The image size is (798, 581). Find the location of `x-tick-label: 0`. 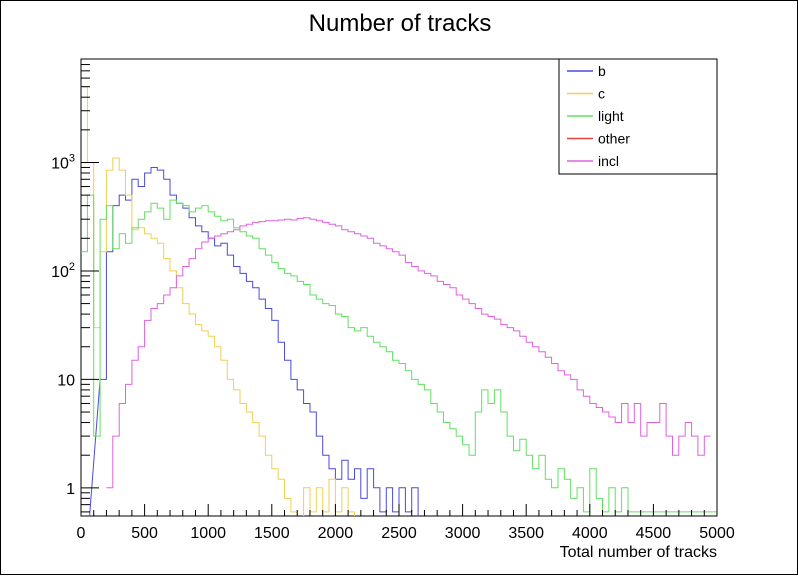

x-tick-label: 0 is located at coordinates (81, 533).